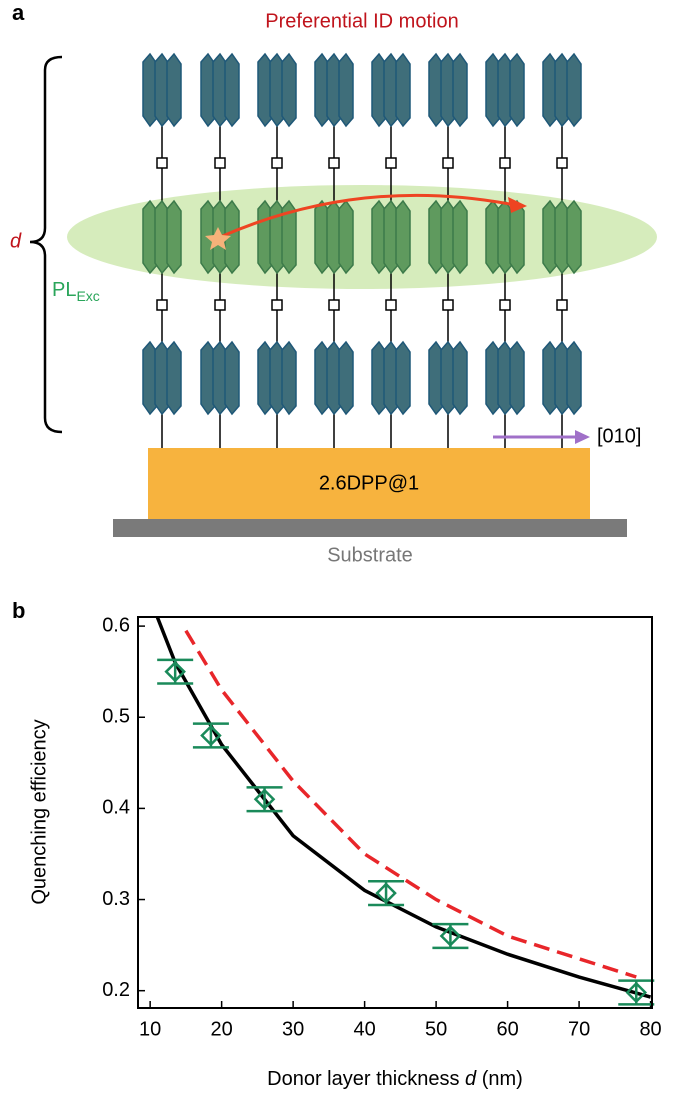  I want to click on pl-label: PLExc, so click(76, 291).